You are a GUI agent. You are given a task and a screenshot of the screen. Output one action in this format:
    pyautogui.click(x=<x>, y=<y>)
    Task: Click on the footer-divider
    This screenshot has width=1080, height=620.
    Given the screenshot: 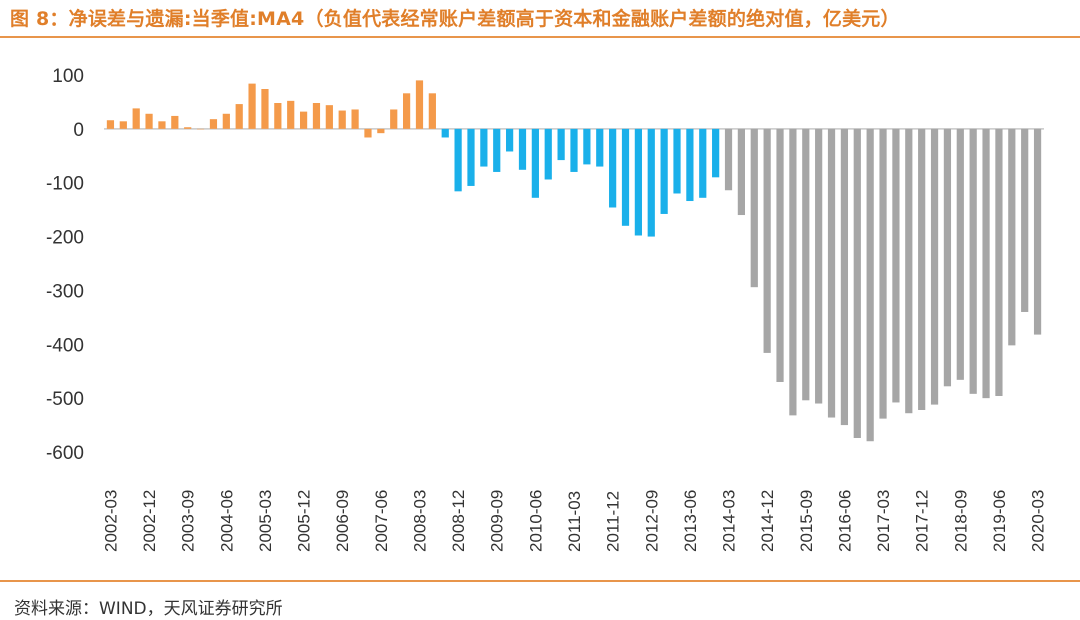 What is the action you would take?
    pyautogui.click(x=540, y=581)
    